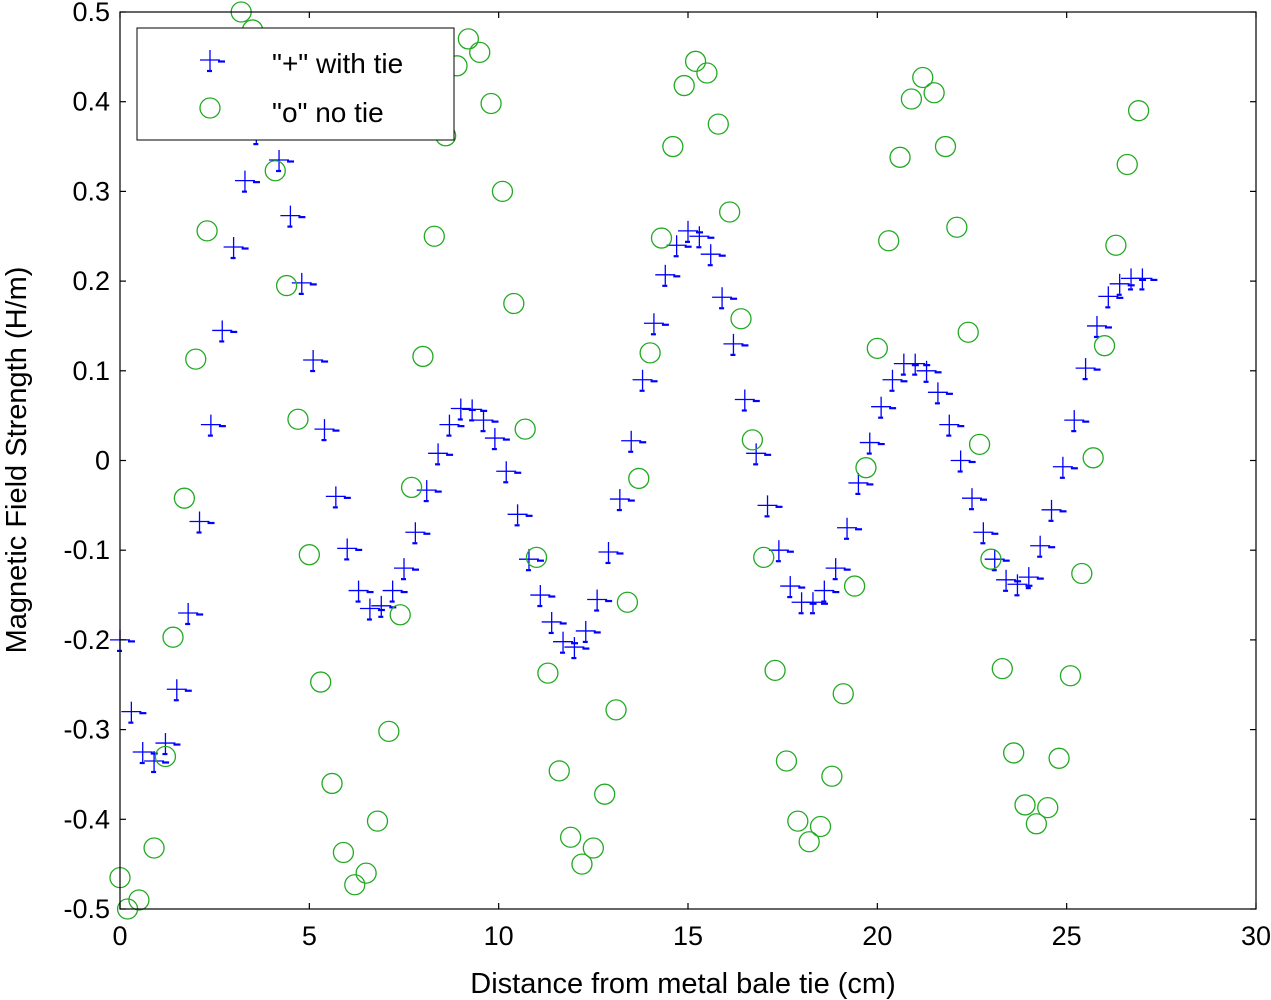  Describe the element at coordinates (877, 936) in the screenshot. I see `x-tick-label: 20` at that location.